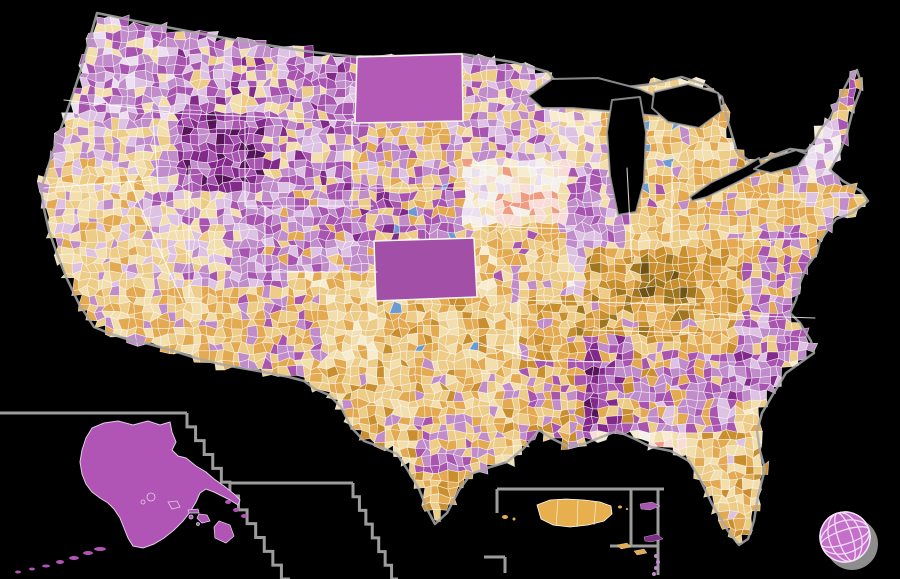 This screenshot has height=579, width=900. I want to click on globe-sphere, so click(845, 537).